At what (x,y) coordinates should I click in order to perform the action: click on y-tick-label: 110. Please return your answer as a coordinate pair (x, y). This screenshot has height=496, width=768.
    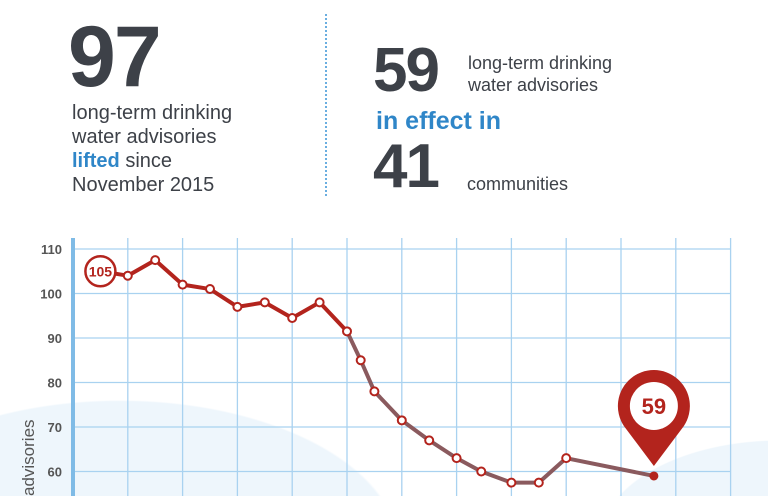
    Looking at the image, I should click on (51, 249).